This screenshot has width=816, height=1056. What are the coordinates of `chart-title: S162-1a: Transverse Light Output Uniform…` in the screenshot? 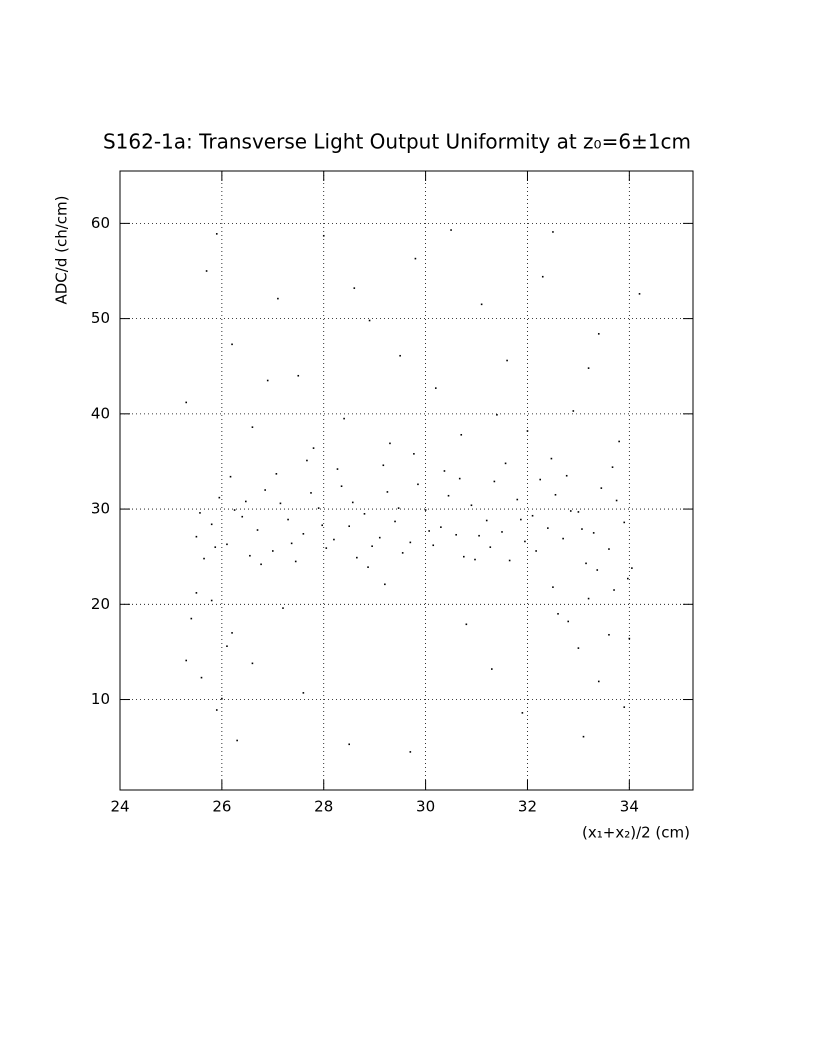 It's located at (397, 142).